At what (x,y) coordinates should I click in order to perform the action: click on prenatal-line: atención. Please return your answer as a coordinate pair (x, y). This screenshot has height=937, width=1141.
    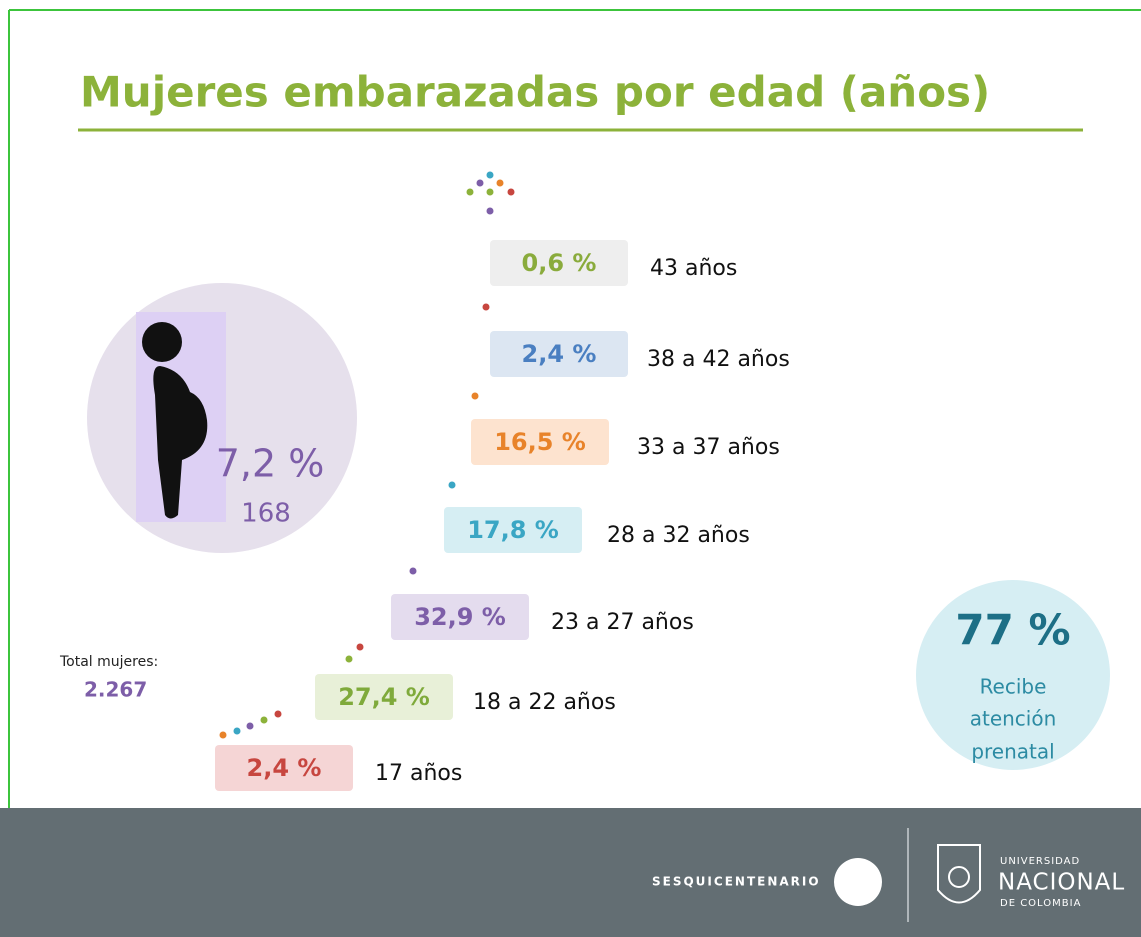
    Looking at the image, I should click on (1013, 719).